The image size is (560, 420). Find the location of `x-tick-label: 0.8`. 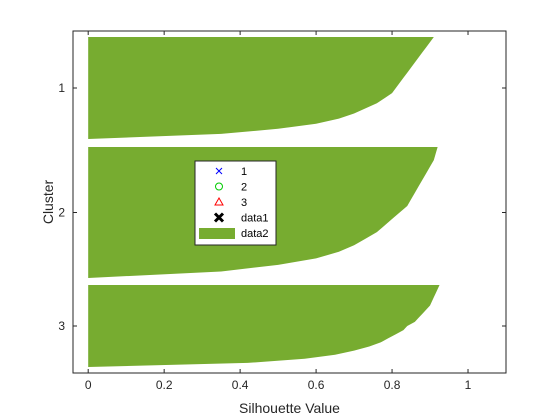

x-tick-label: 0.8 is located at coordinates (392, 385).